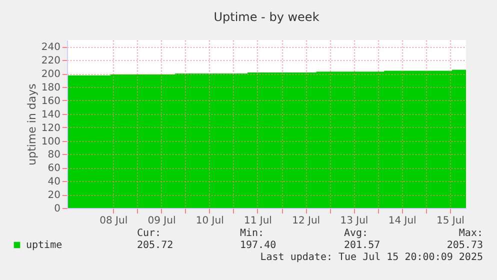 The width and height of the screenshot is (497, 280). Describe the element at coordinates (402, 221) in the screenshot. I see `x-tick-label: 14 Jul` at that location.